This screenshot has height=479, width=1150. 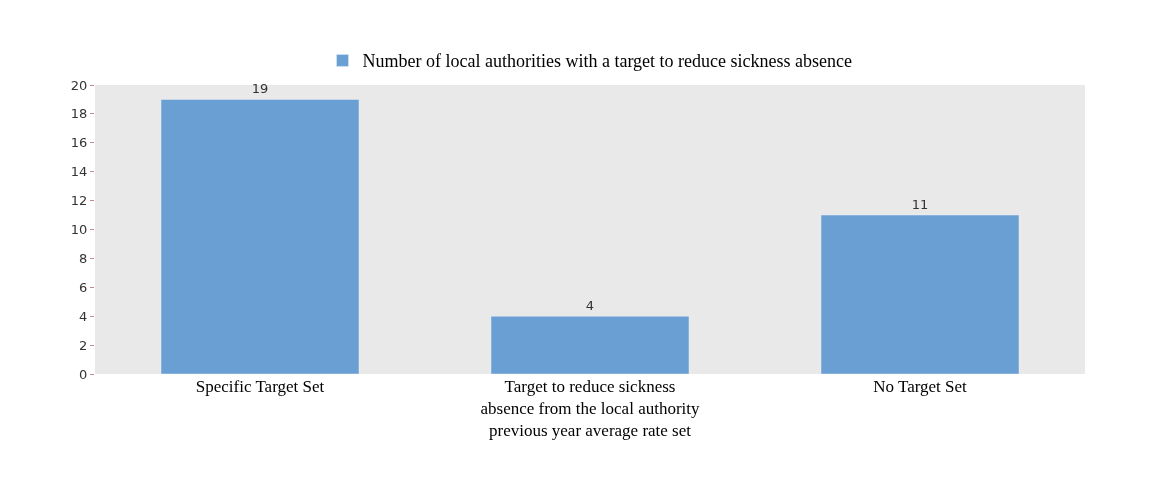 I want to click on legend-label: Number of local authorities with a target to reduce sickness absence, so click(x=607, y=61).